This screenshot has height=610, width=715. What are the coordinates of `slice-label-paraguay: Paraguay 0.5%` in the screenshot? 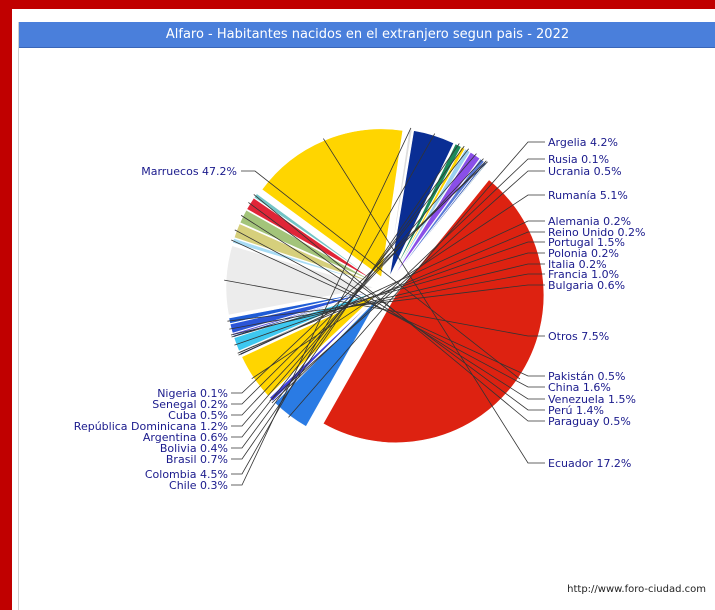 It's located at (589, 421).